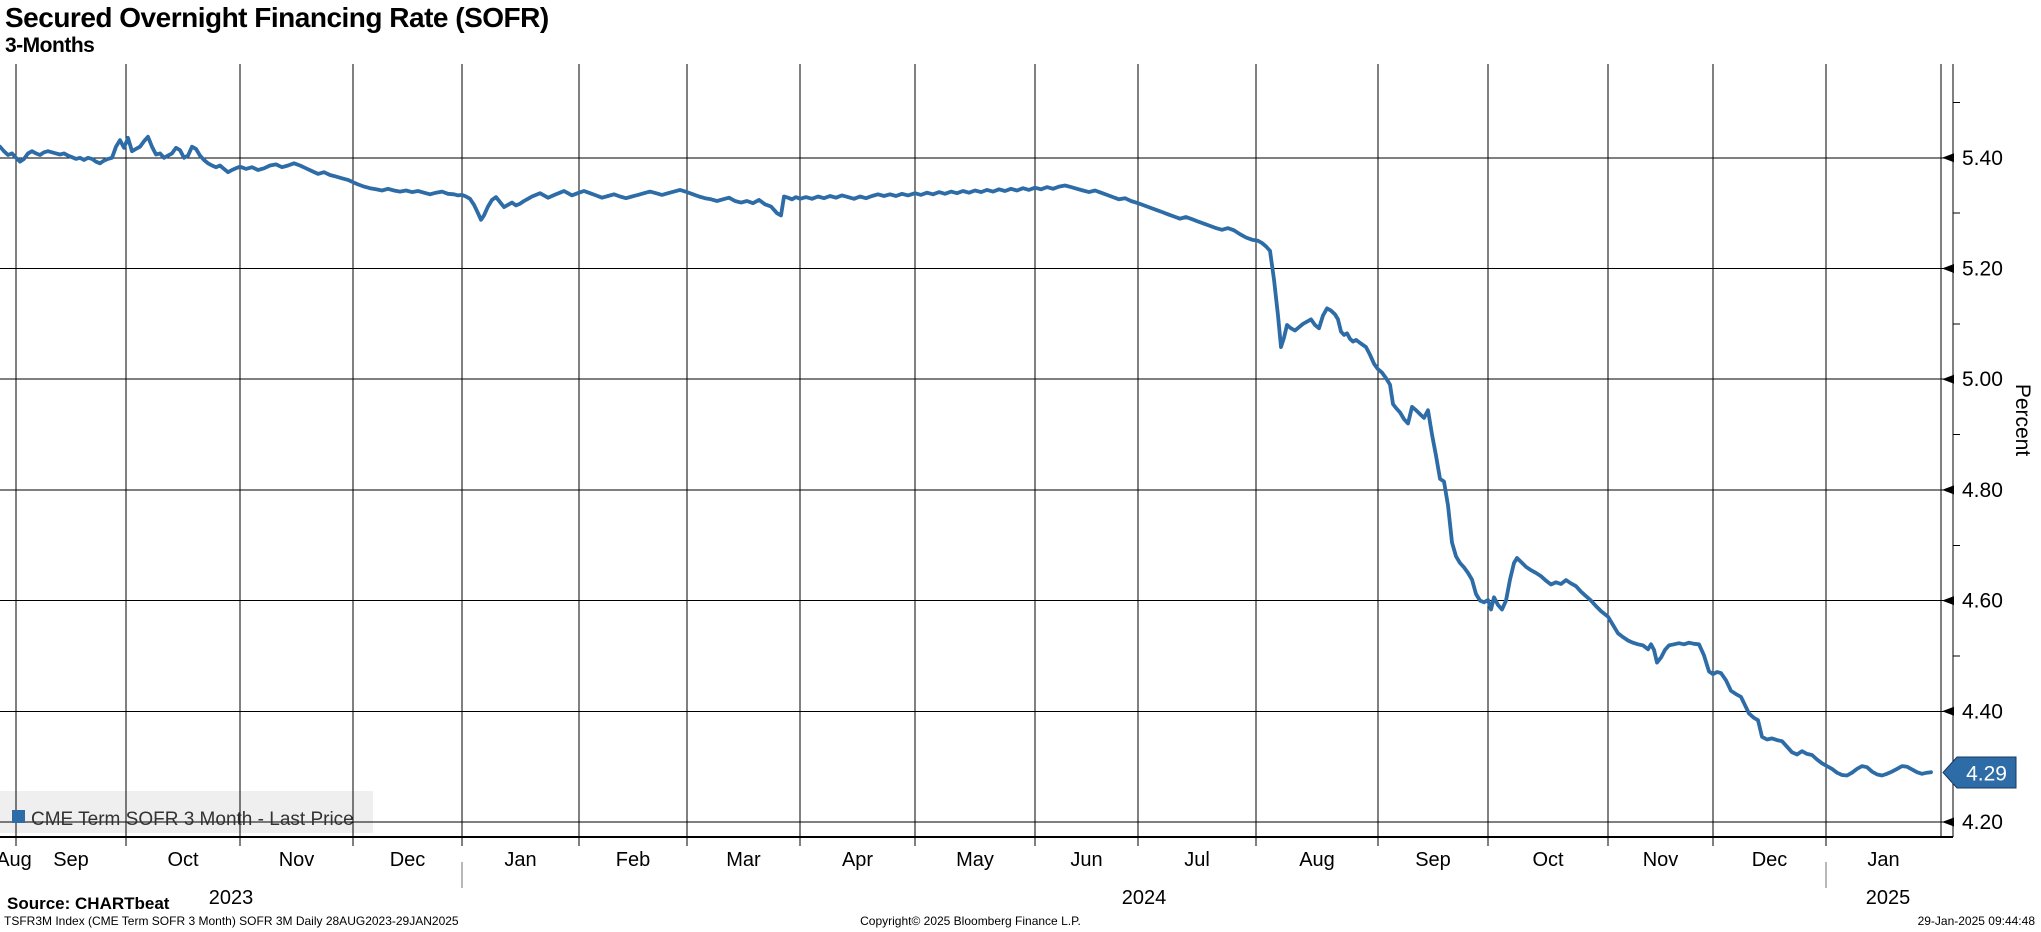 The image size is (2041, 932). Describe the element at coordinates (1888, 898) in the screenshot. I see `x-axis-year-label: 2025` at that location.